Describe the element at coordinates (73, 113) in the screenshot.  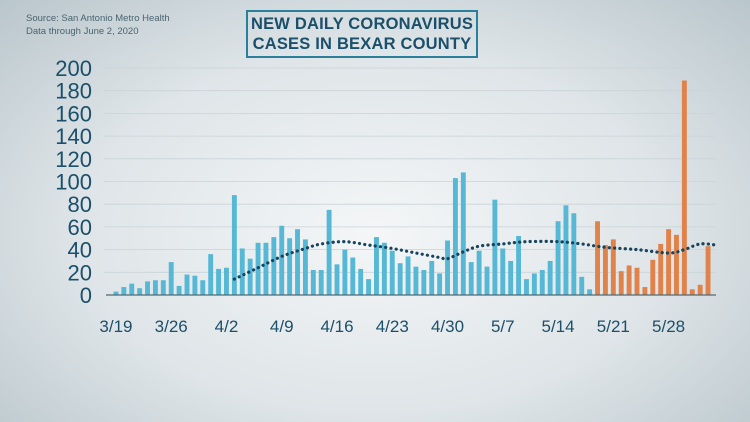
I see `y-tick-label: 160` at that location.